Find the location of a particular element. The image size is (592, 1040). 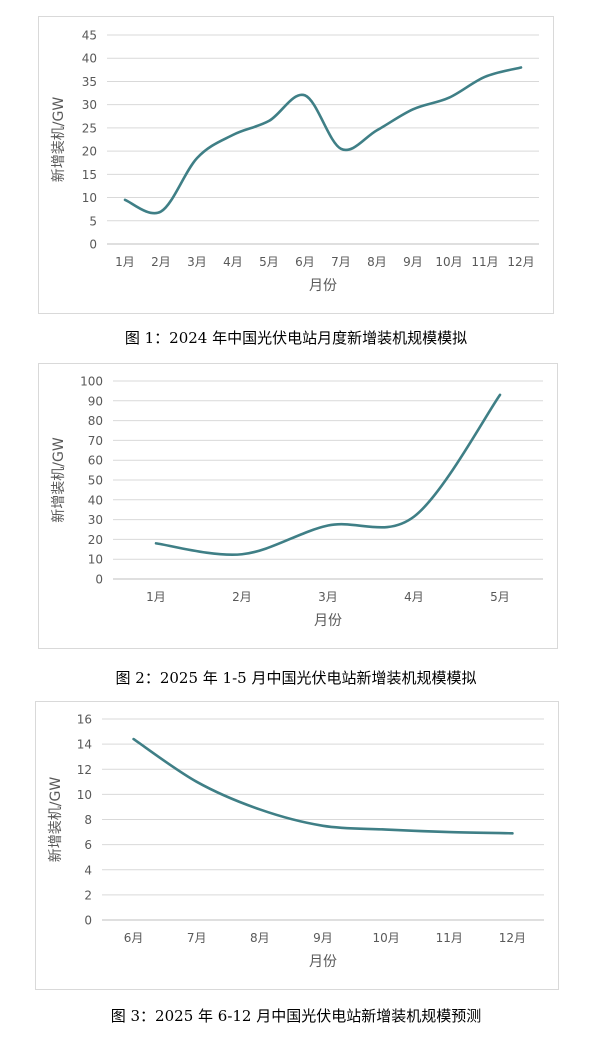

chart-2-x-tick-label: 4月 is located at coordinates (414, 597).